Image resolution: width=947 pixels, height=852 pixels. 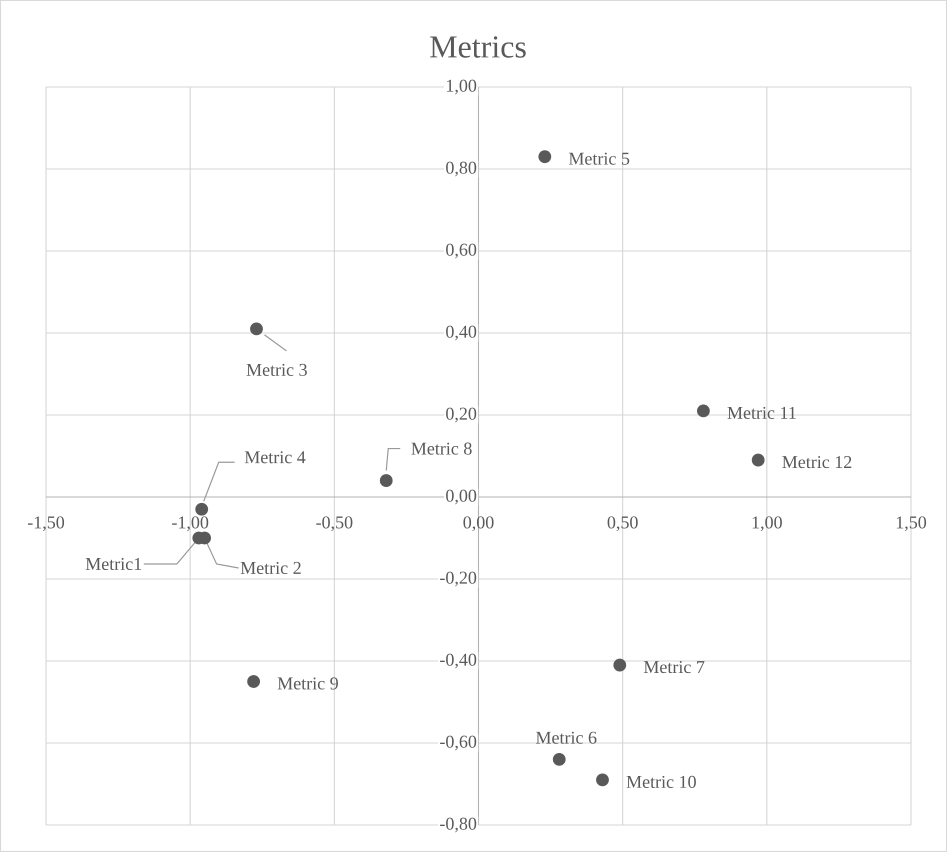 I want to click on annotation: Metric 8, so click(x=441, y=448).